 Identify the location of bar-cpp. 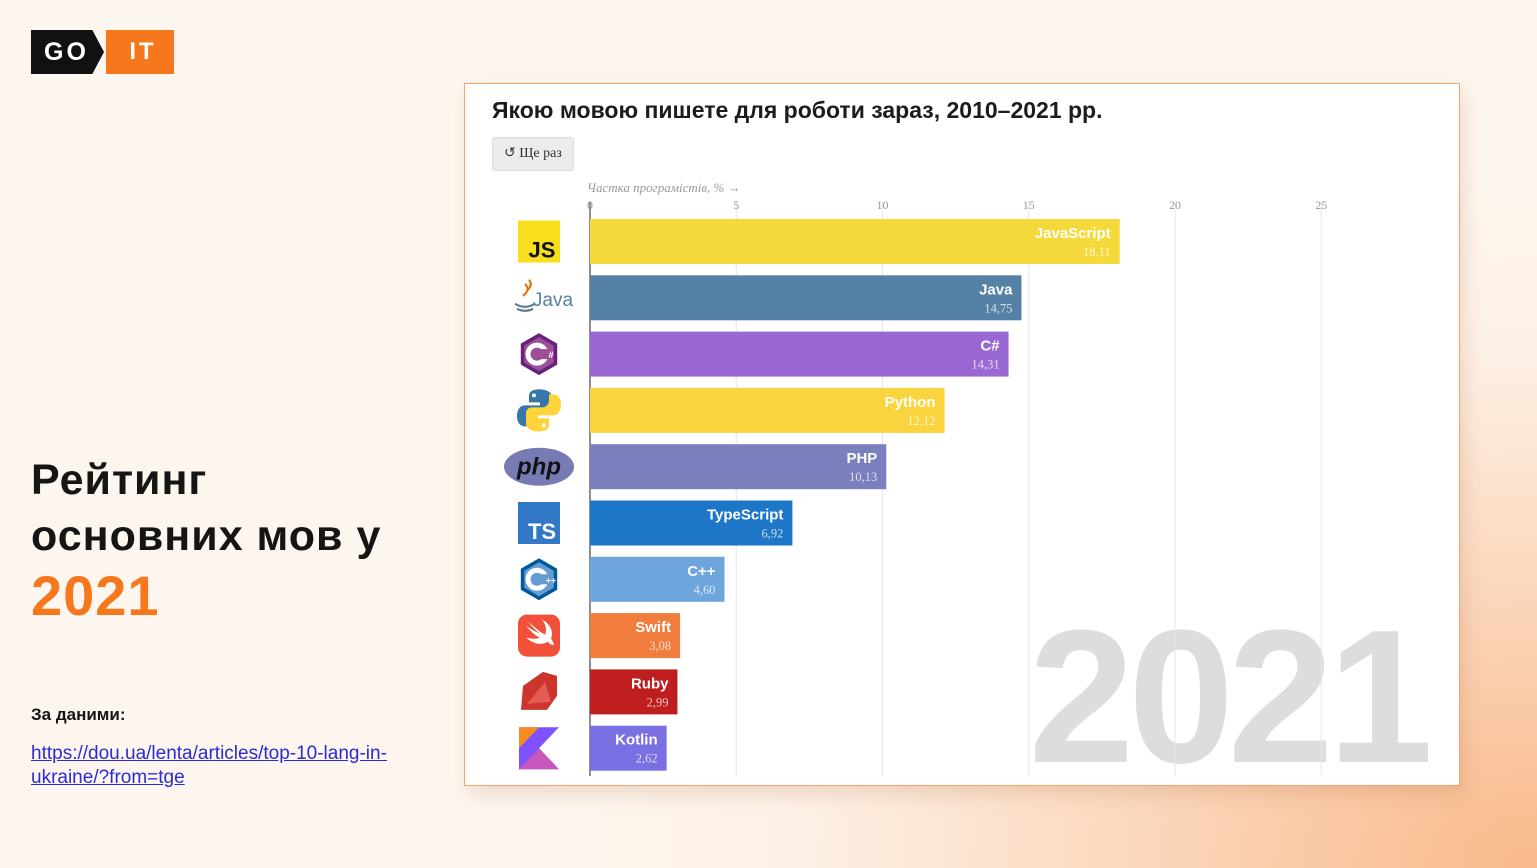
(657, 579).